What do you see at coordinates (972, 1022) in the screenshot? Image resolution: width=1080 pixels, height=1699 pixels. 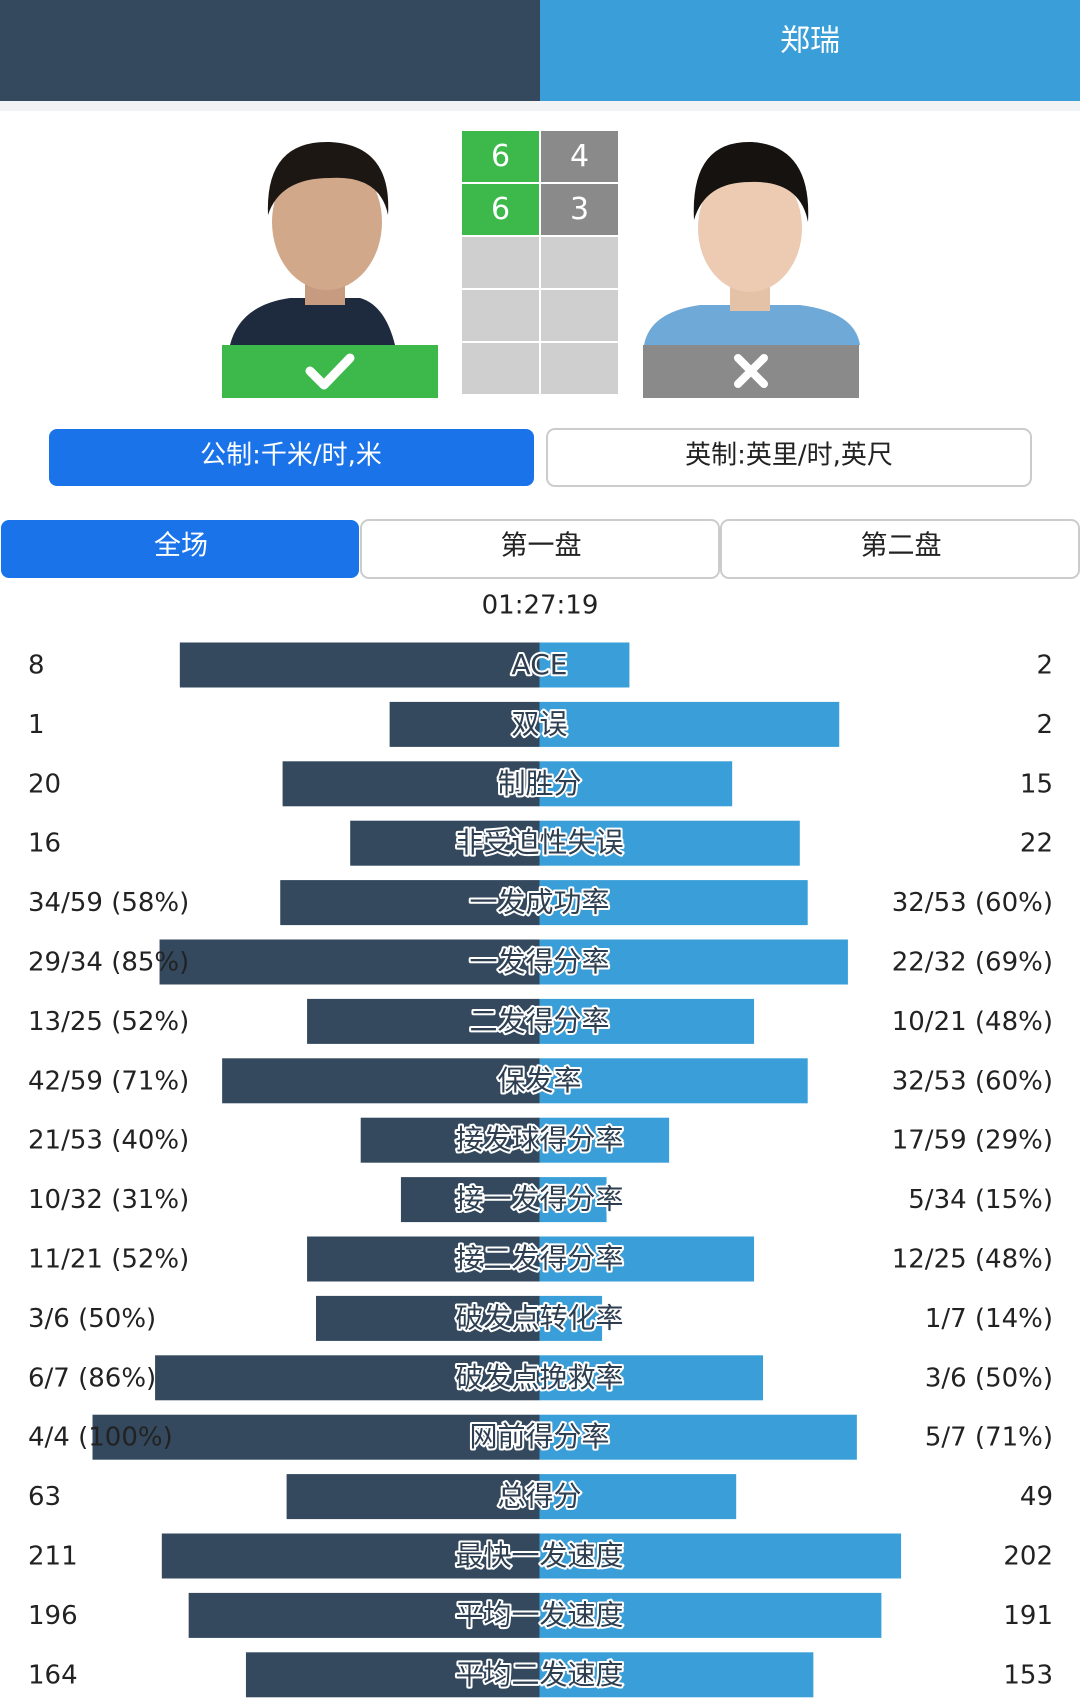 I see `right-value: 10/21 (48%)` at bounding box center [972, 1022].